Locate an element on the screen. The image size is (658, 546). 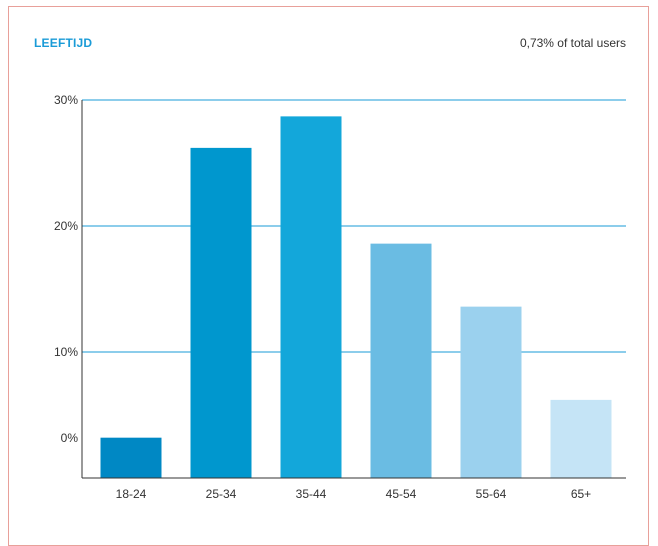
bar-65+ is located at coordinates (581, 438).